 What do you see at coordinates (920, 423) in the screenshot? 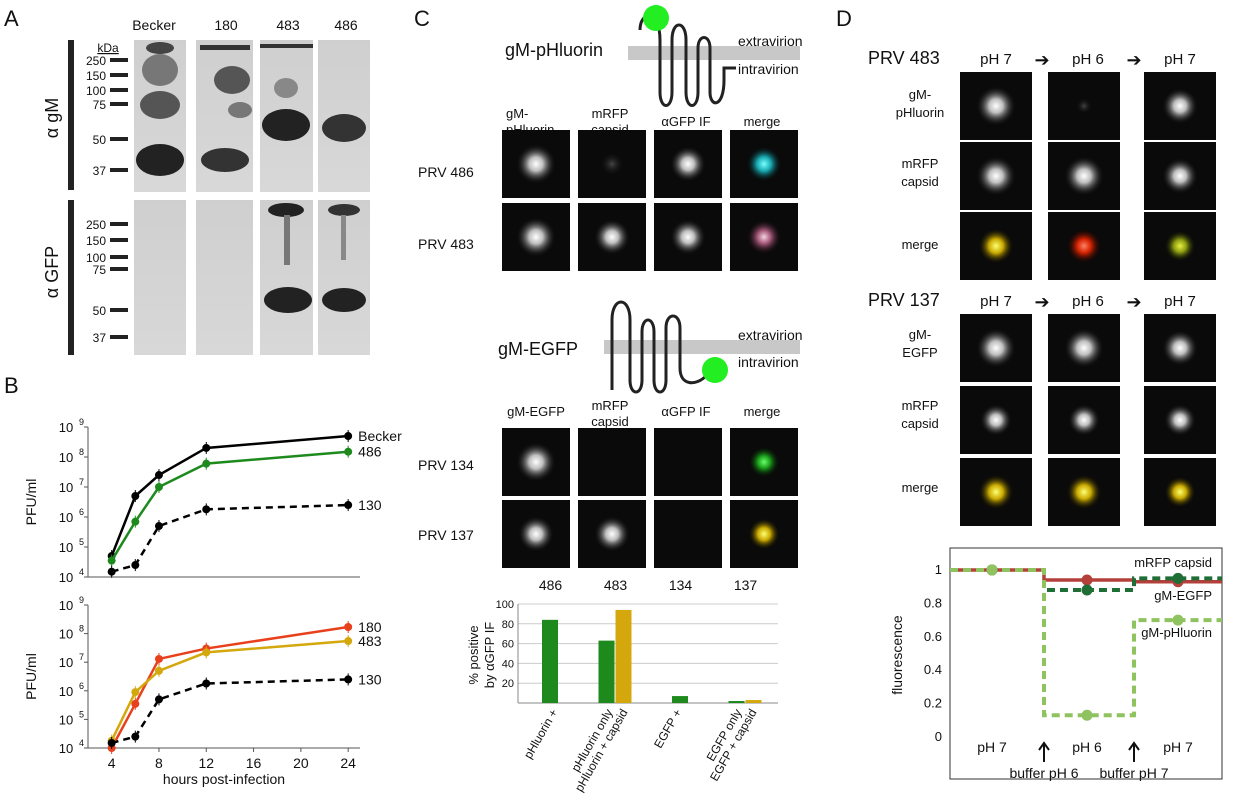
I see `row-label-capsid: capsid` at bounding box center [920, 423].